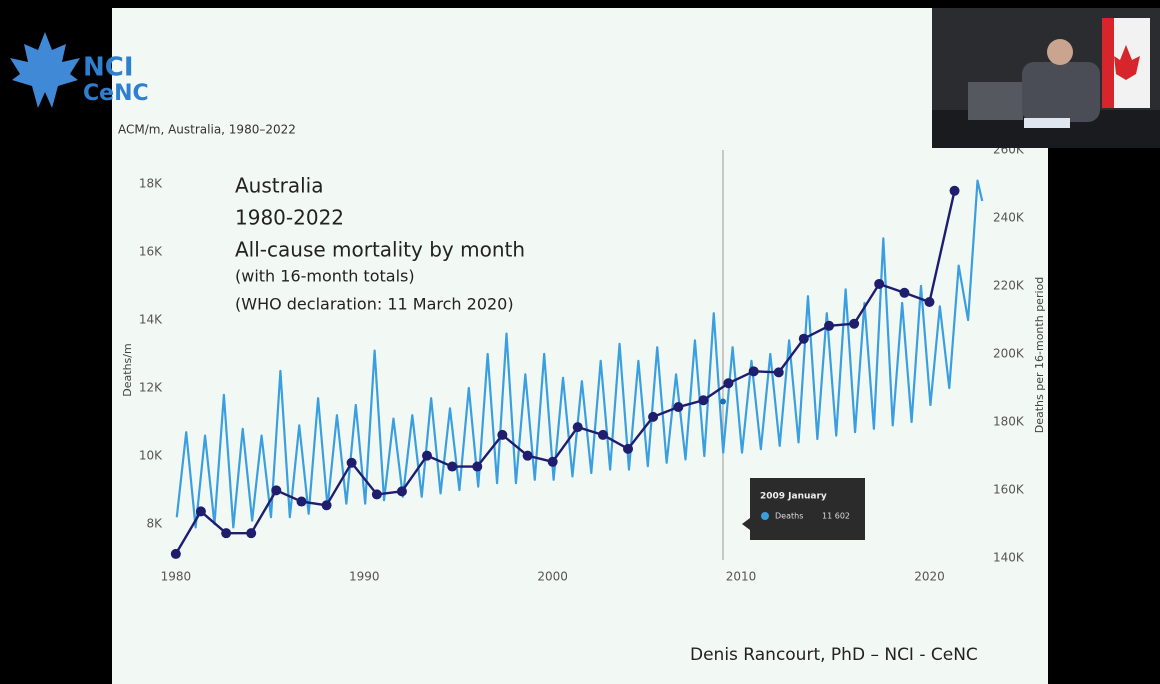  What do you see at coordinates (279, 186) in the screenshot?
I see `annotation: Australia` at bounding box center [279, 186].